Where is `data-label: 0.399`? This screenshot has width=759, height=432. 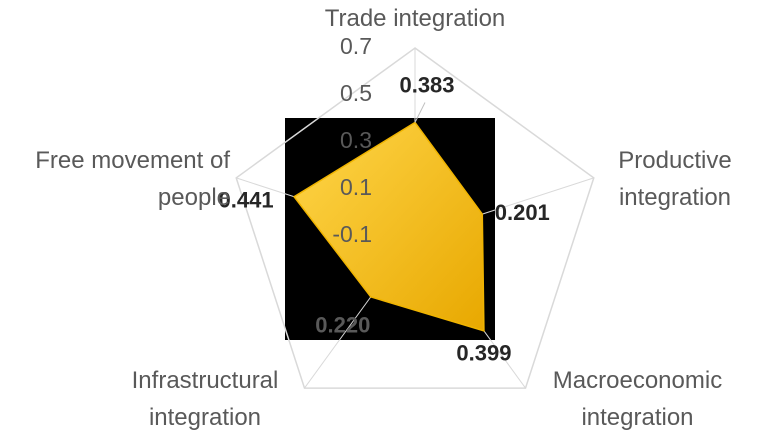
data-label: 0.399 is located at coordinates (483, 353).